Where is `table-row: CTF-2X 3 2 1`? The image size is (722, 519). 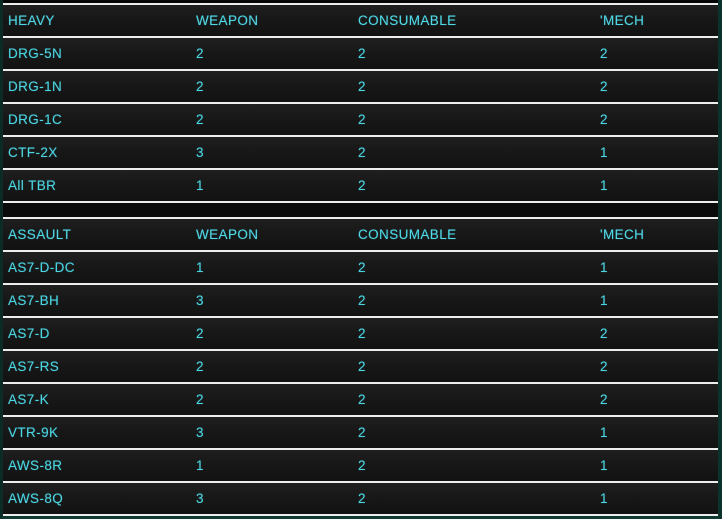 table-row: CTF-2X 3 2 1 is located at coordinates (360, 153).